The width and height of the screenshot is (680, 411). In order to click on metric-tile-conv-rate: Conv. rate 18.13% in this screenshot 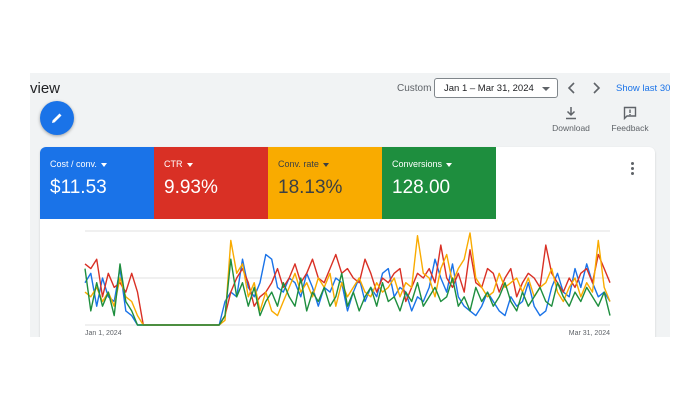, I will do `click(325, 183)`.